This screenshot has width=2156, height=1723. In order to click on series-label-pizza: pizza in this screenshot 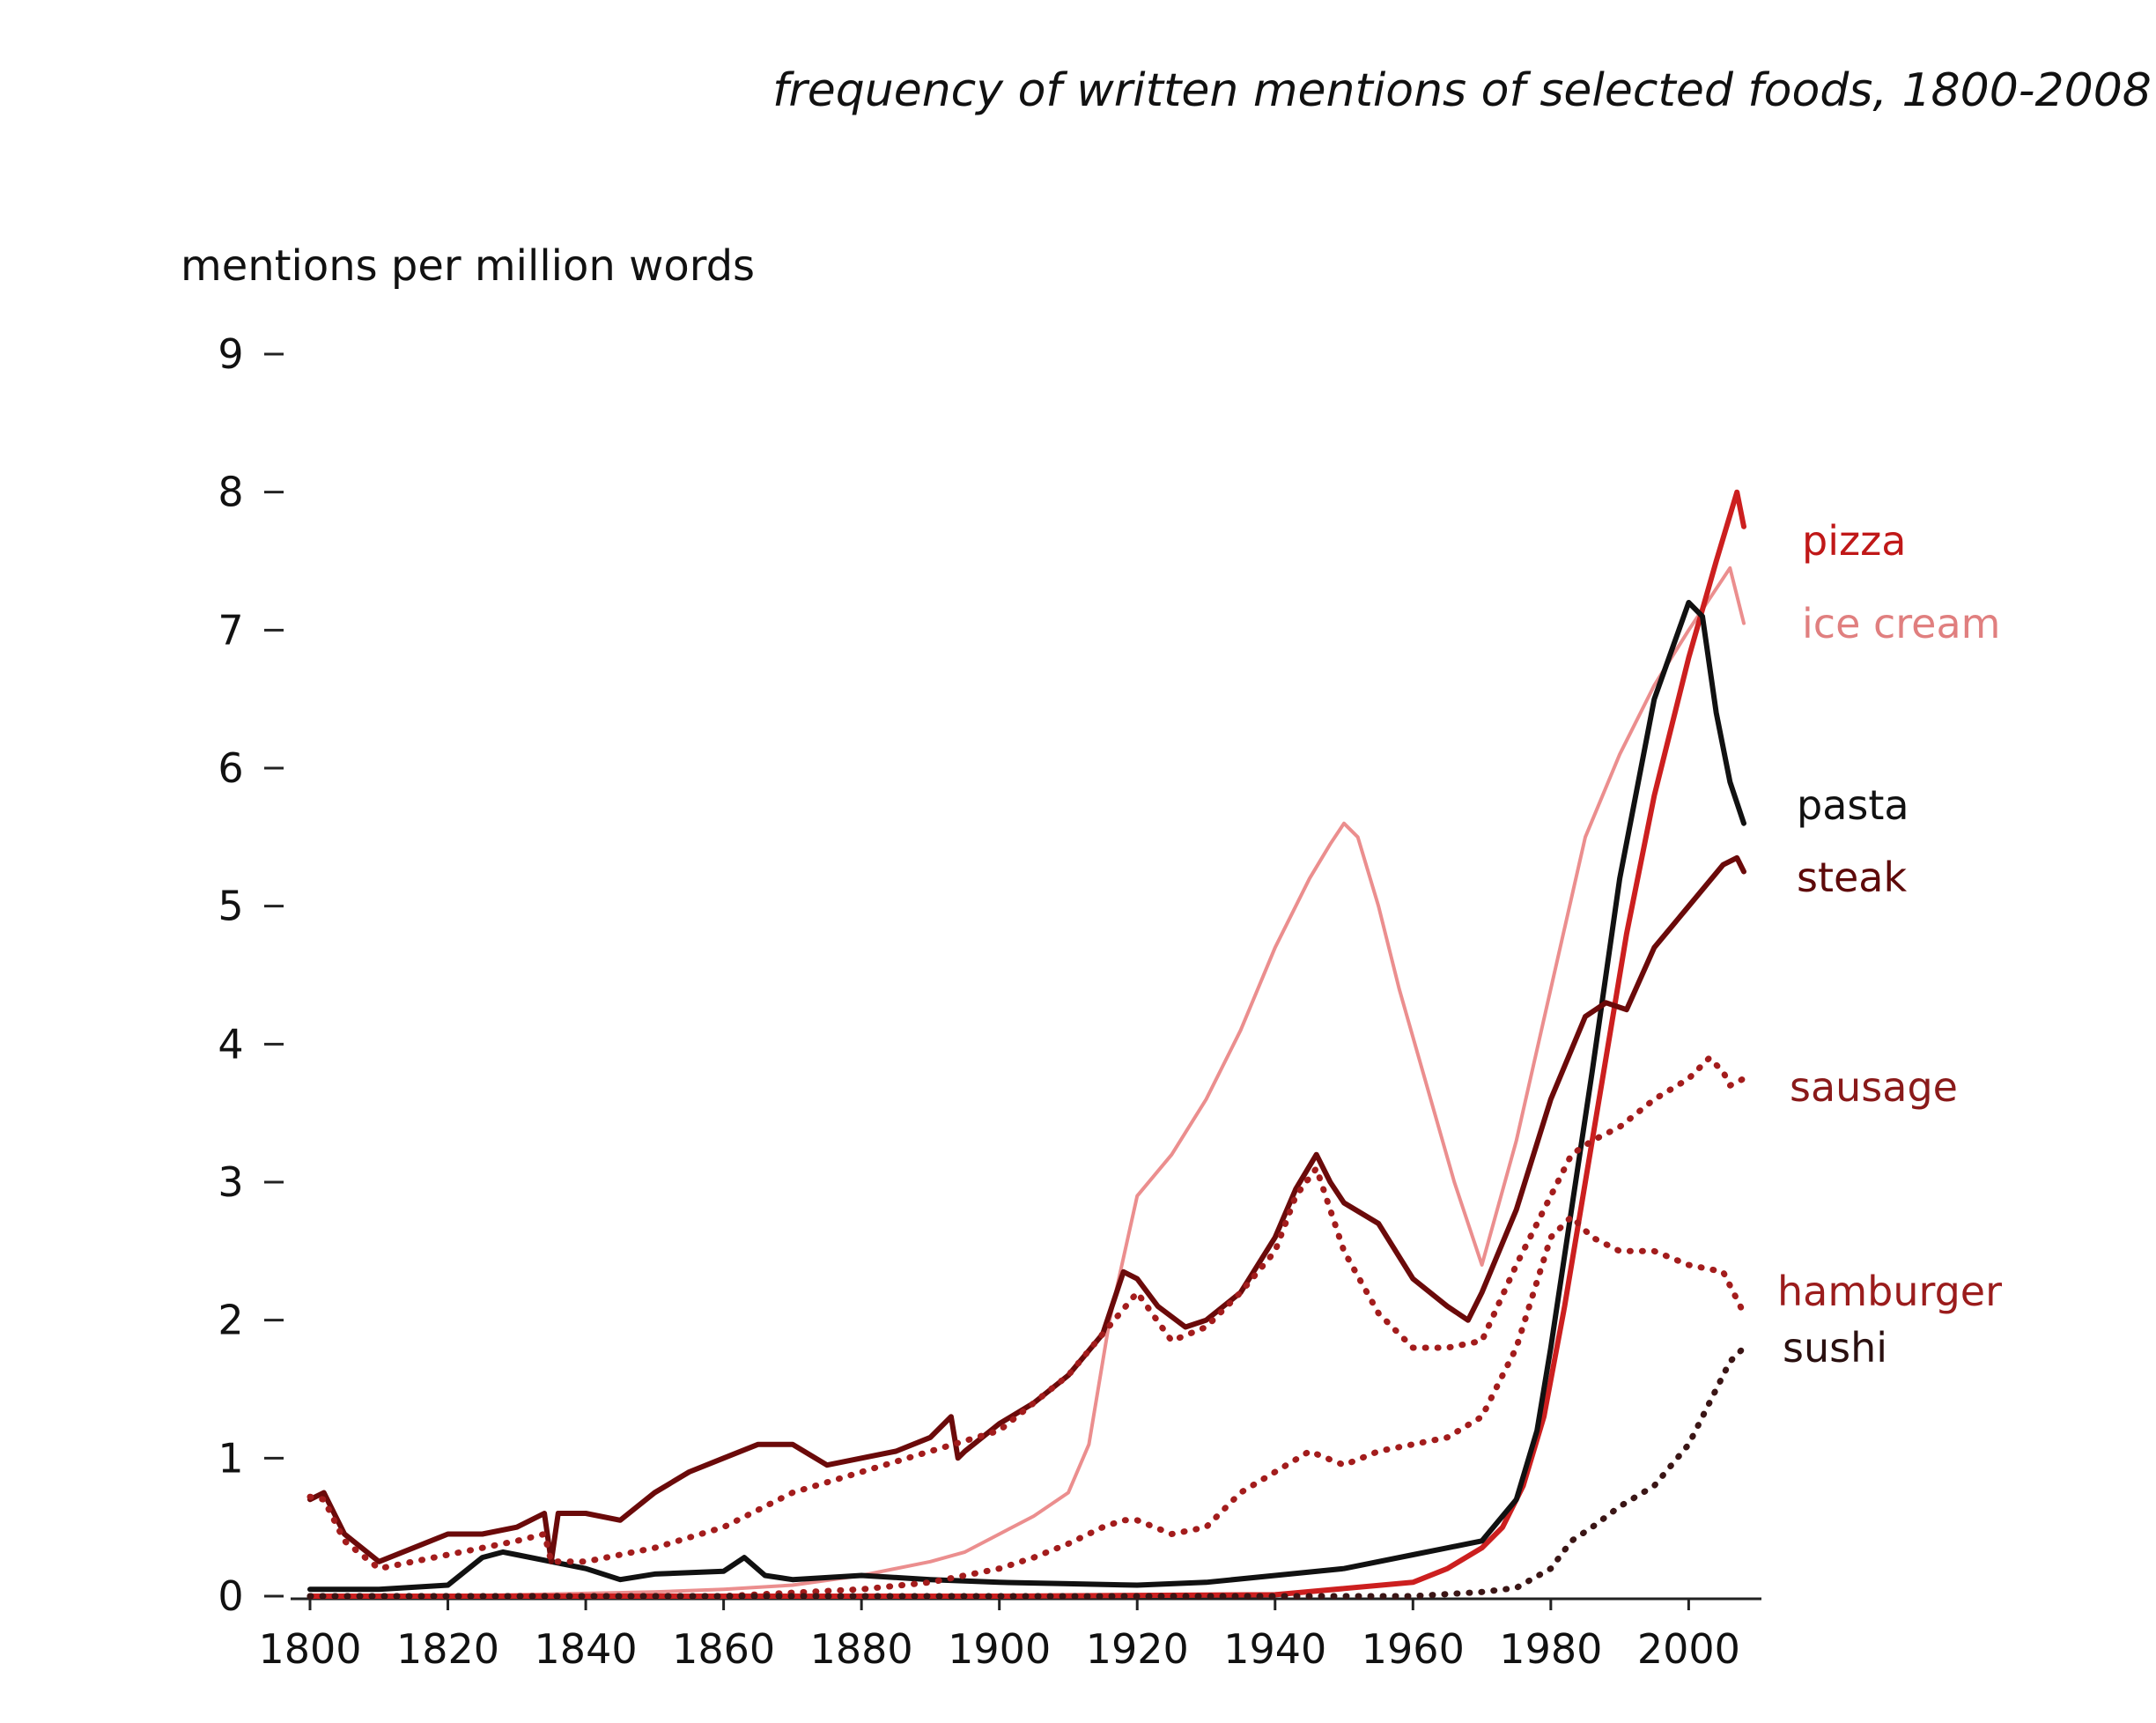, I will do `click(1854, 541)`.